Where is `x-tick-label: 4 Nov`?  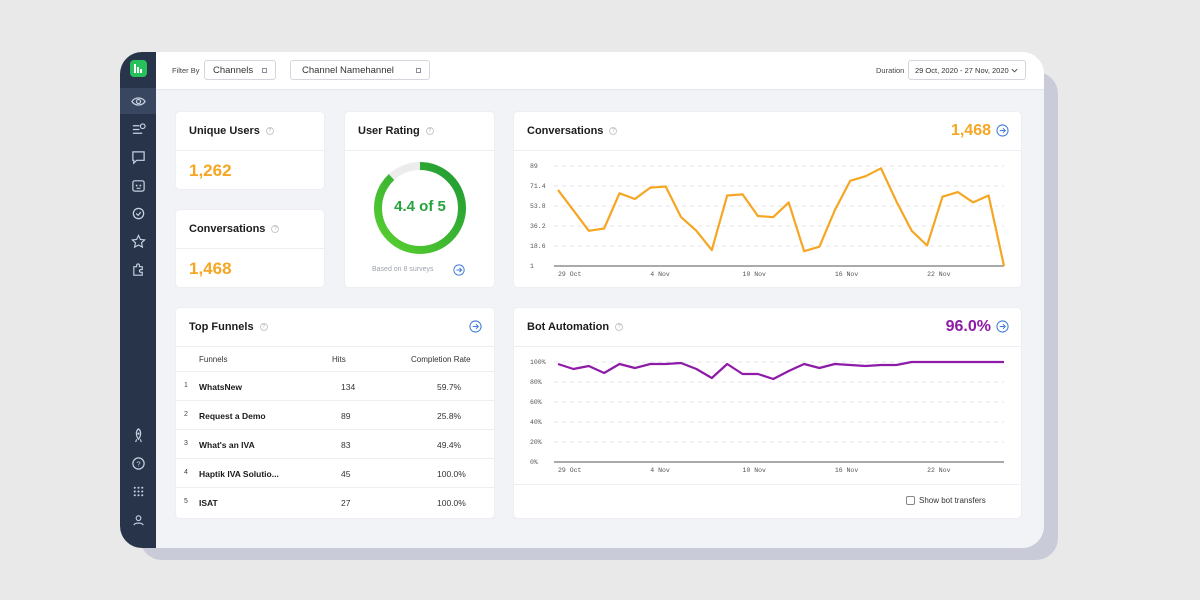 x-tick-label: 4 Nov is located at coordinates (660, 274).